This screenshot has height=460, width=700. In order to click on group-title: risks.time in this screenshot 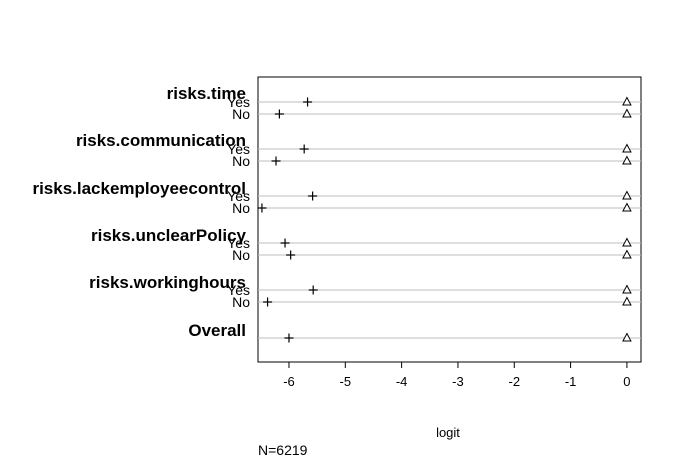, I will do `click(206, 93)`.